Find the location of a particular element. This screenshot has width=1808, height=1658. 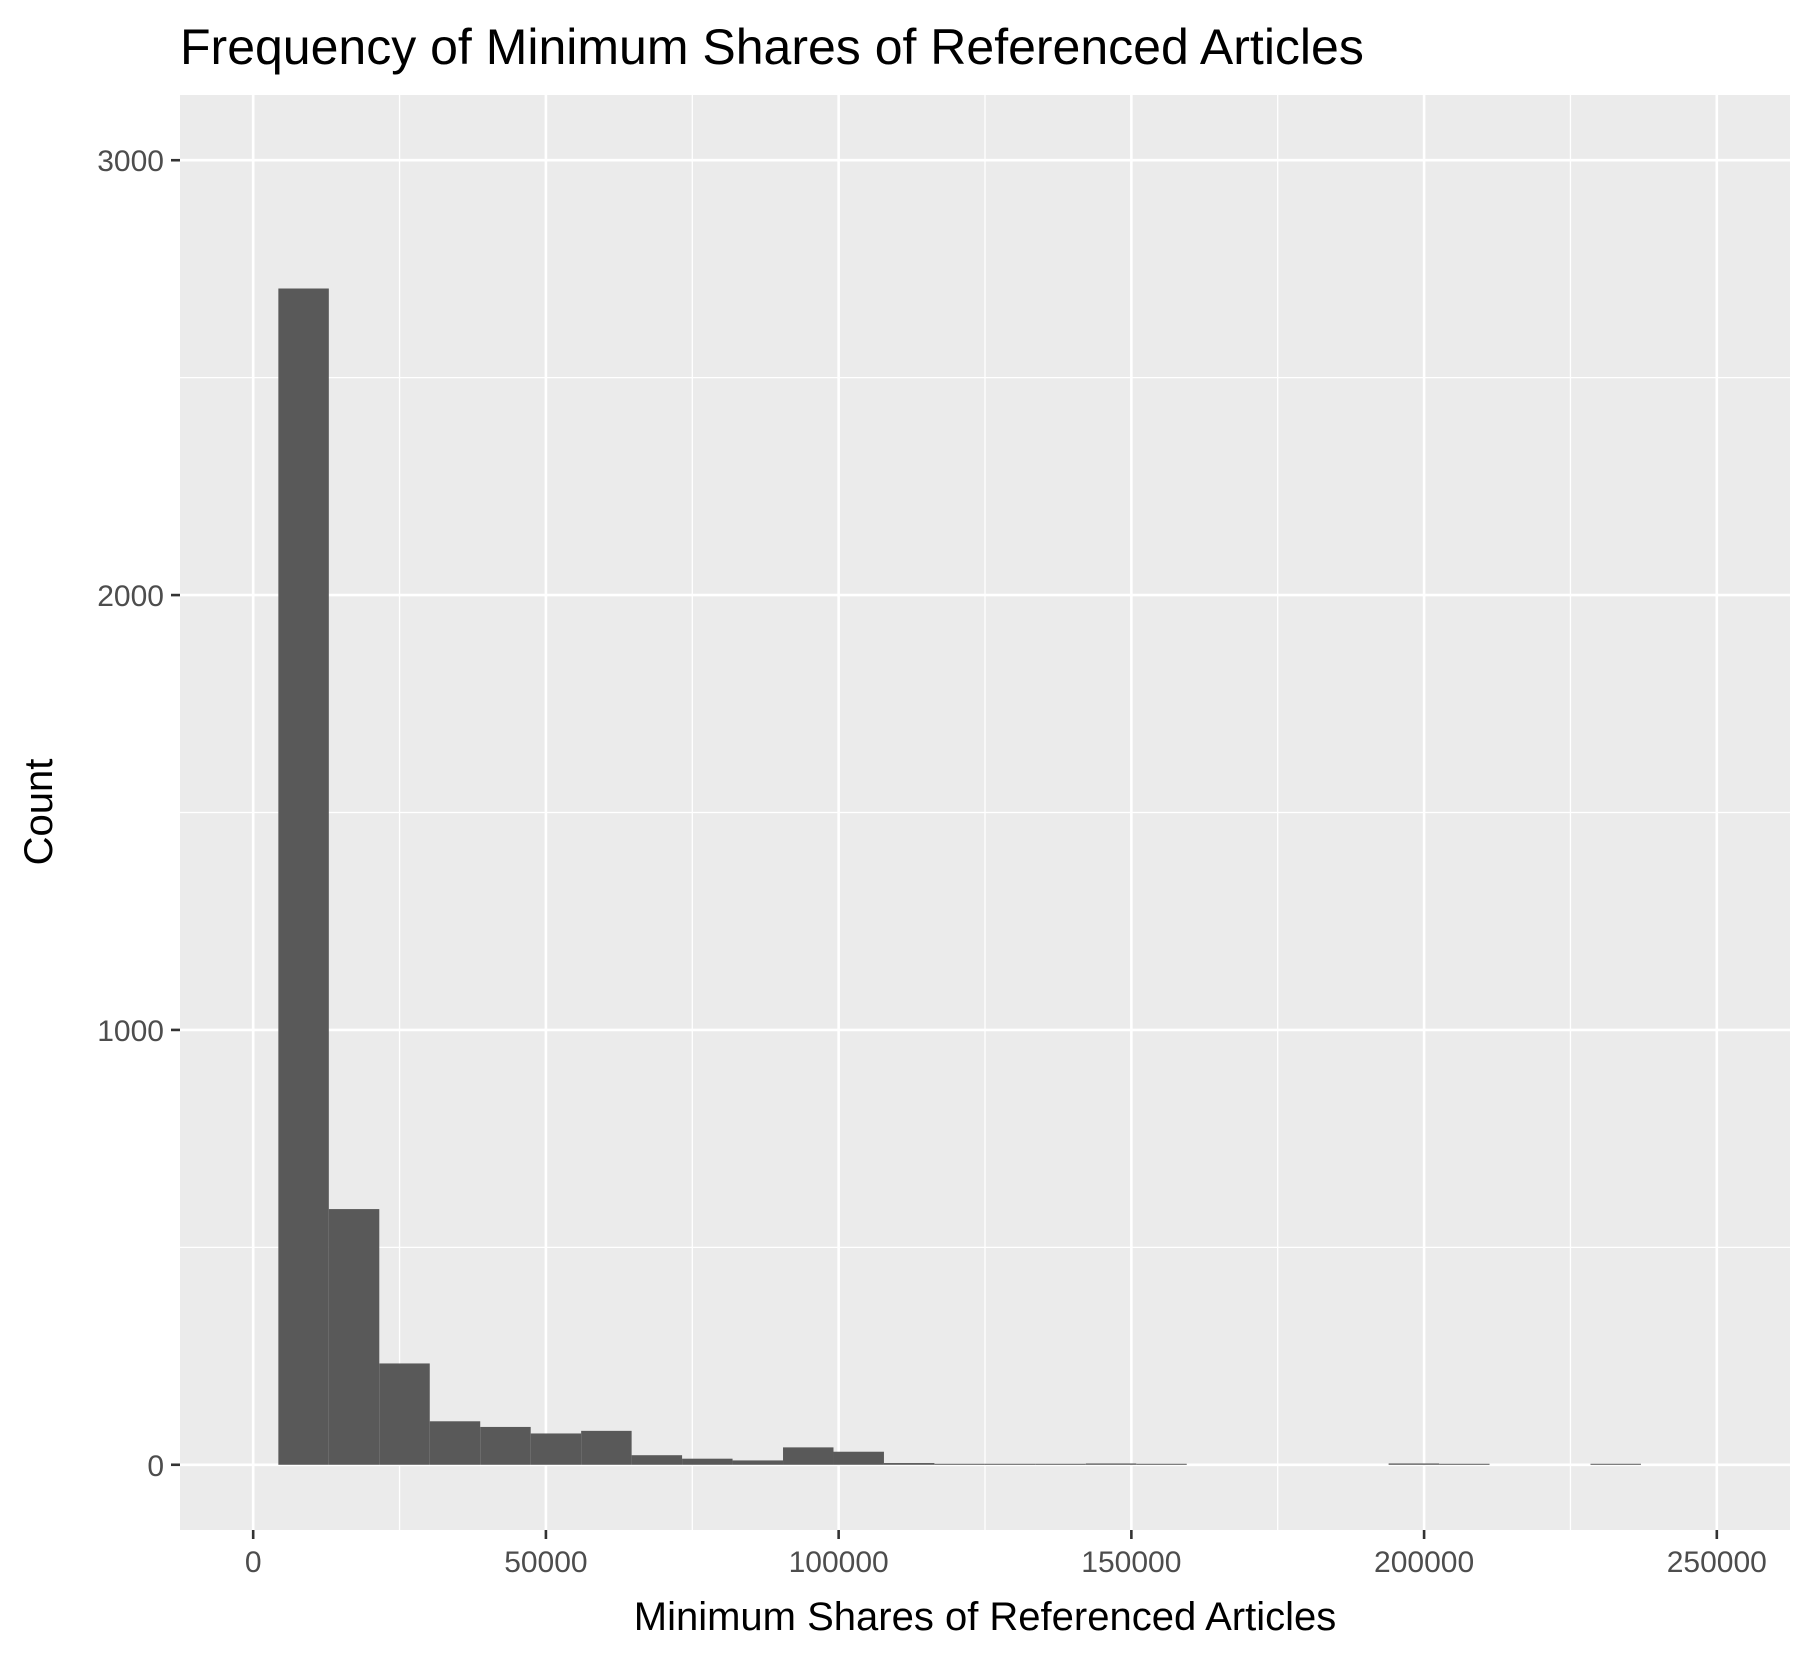

x-tick-label: 100000 is located at coordinates (839, 1562).